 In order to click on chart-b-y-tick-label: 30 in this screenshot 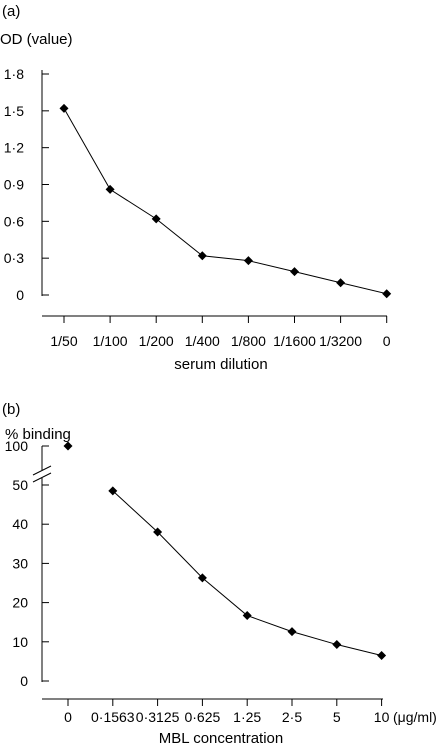, I will do `click(20, 563)`.